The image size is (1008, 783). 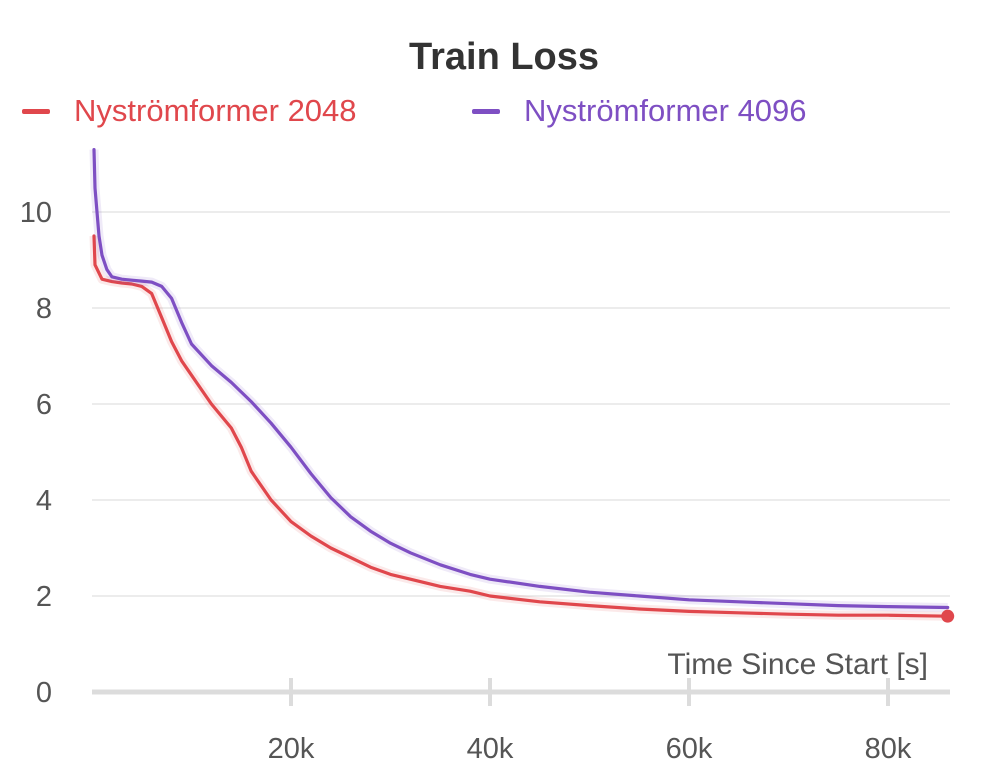 I want to click on y-tick-label: 8, so click(x=44, y=309).